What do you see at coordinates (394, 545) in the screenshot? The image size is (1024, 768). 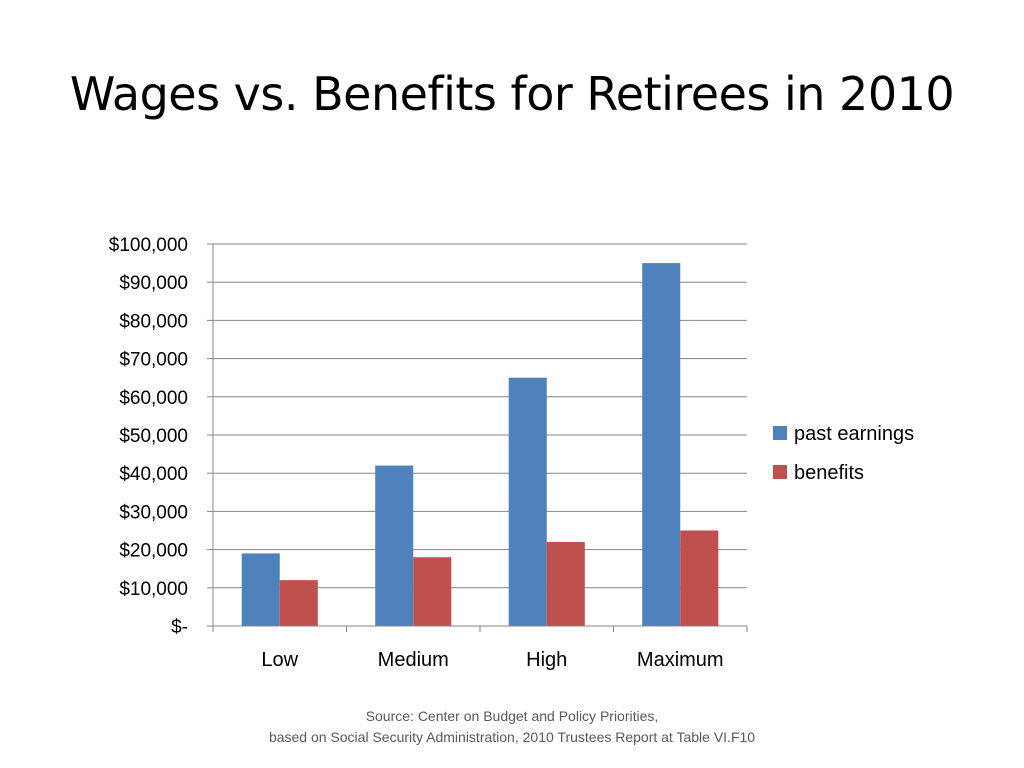 I see `bar-past-earnings-medium` at bounding box center [394, 545].